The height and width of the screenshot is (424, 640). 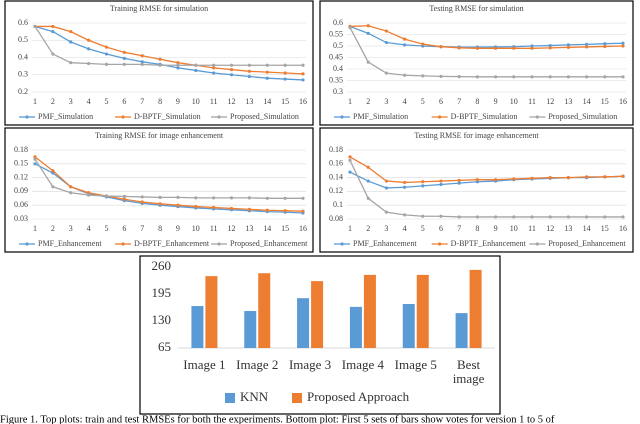 What do you see at coordinates (230, 398) in the screenshot?
I see `legend-swatch` at bounding box center [230, 398].